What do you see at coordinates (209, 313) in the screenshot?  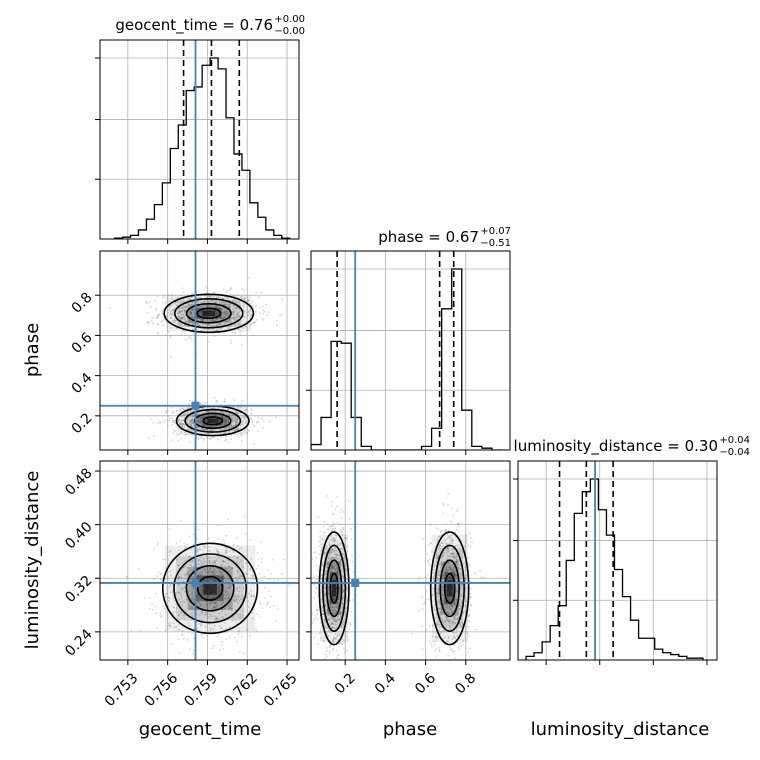 I see `density-cell` at bounding box center [209, 313].